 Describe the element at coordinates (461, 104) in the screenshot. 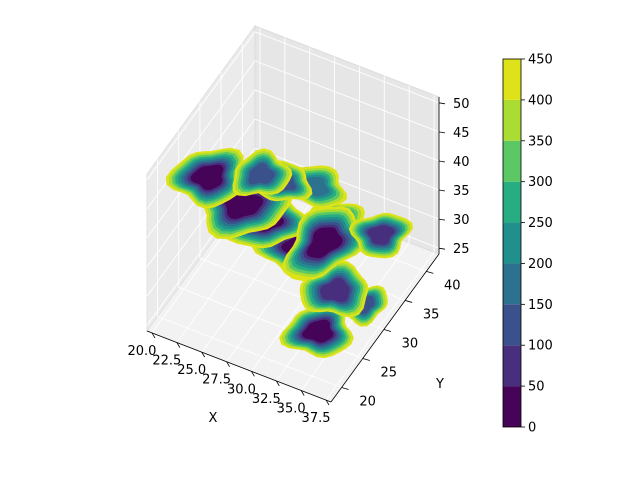

I see `z-tick-label: 50` at that location.